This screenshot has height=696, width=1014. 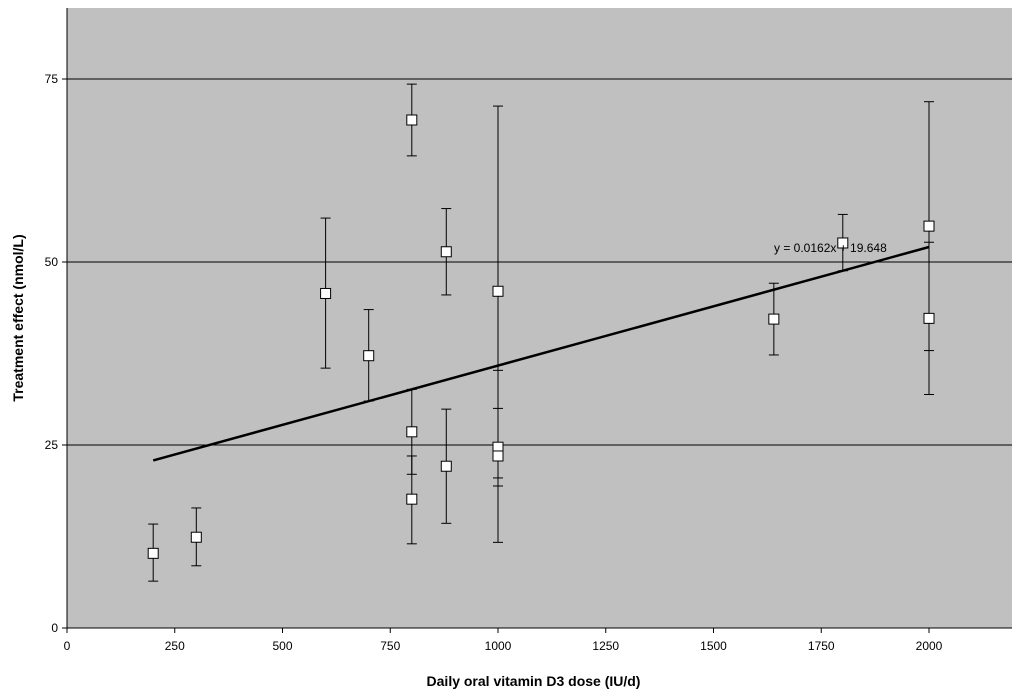 What do you see at coordinates (52, 262) in the screenshot?
I see `y-tick-label: 50` at bounding box center [52, 262].